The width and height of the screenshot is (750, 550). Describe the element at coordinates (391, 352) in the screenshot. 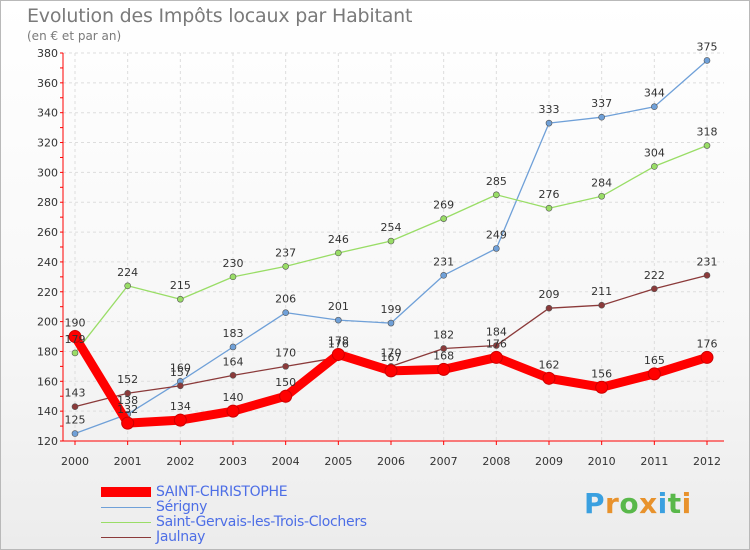

I see `data-label: 170` at that location.